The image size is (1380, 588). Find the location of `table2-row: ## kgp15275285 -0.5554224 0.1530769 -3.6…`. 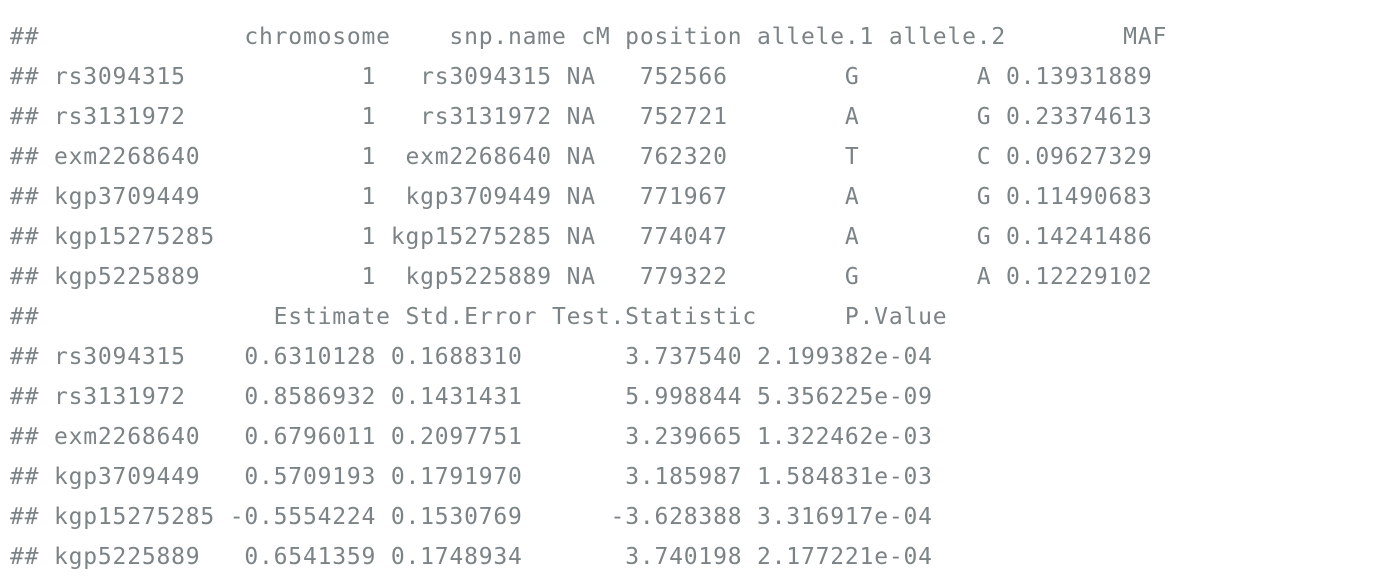

table2-row: ## kgp15275285 -0.5554224 0.1530769 -3.6… is located at coordinates (690, 517).